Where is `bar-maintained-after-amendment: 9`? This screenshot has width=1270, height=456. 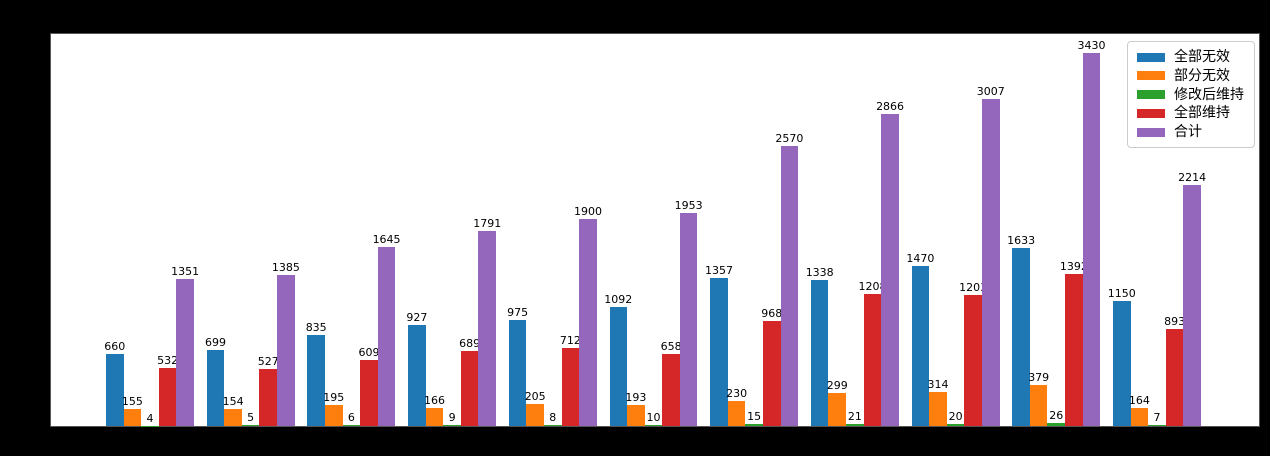
bar-maintained-after-amendment: 9 is located at coordinates (452, 419).